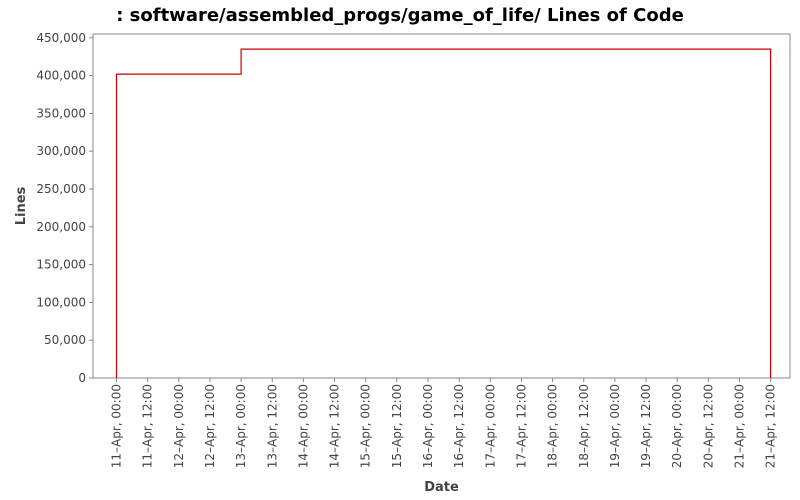 Image resolution: width=800 pixels, height=500 pixels. I want to click on x-tick-label: 12–Apr, 00:00, so click(179, 426).